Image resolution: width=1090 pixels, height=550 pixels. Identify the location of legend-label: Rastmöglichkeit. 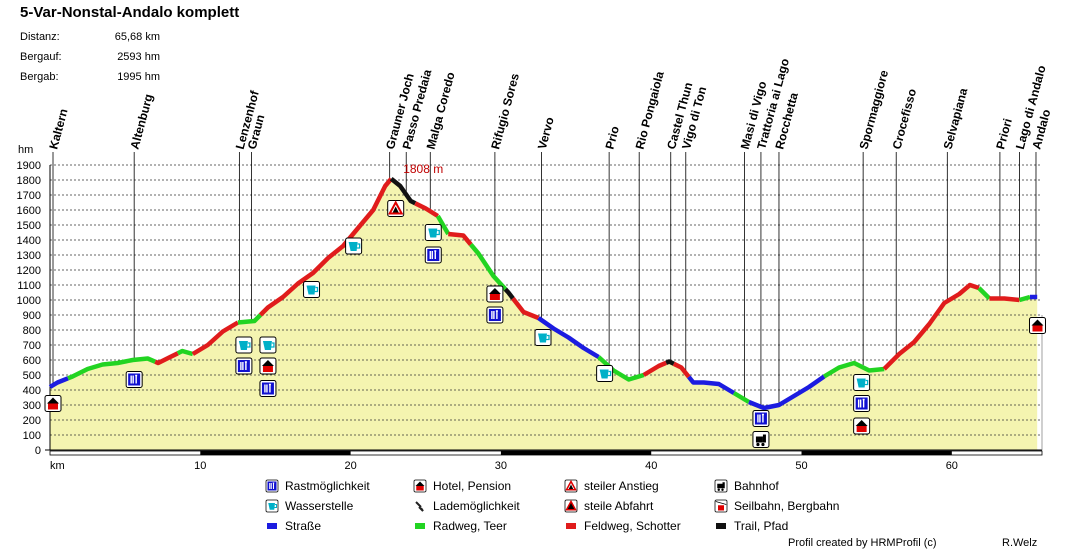
(327, 486).